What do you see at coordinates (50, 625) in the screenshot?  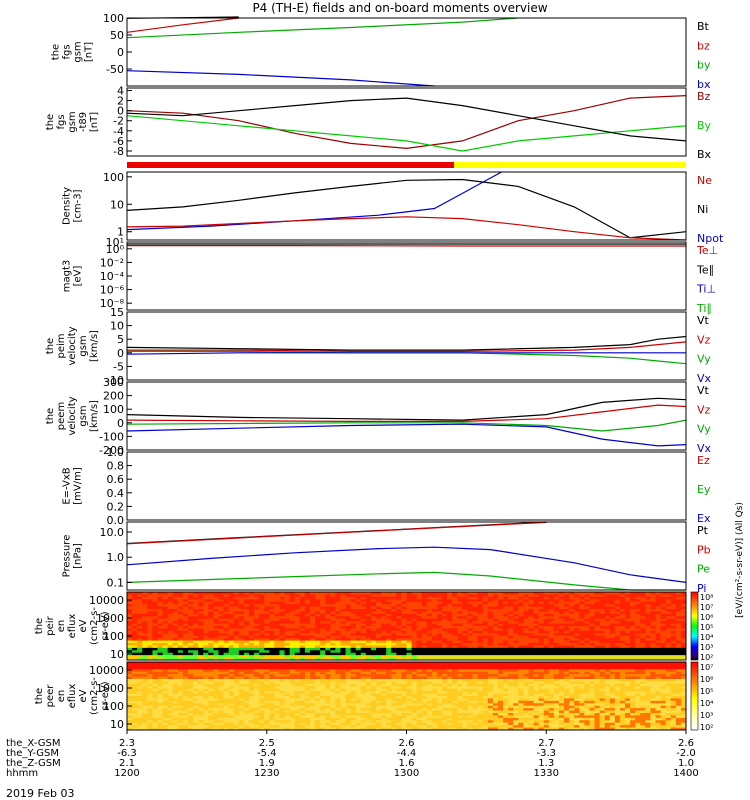 I see `ylabel-line: peir` at bounding box center [50, 625].